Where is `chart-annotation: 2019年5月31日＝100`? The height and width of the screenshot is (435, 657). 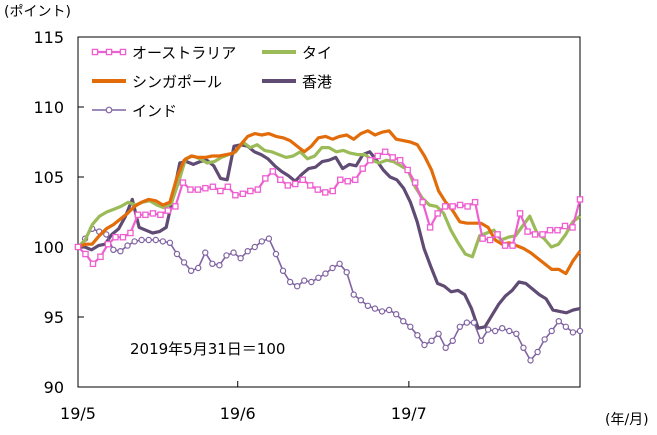
chart-annotation: 2019年5月31日＝100 is located at coordinates (207, 349).